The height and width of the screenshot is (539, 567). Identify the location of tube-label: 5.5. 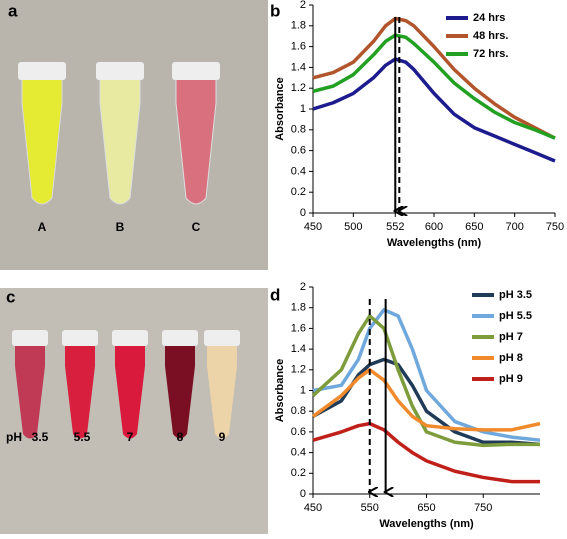
(82, 437).